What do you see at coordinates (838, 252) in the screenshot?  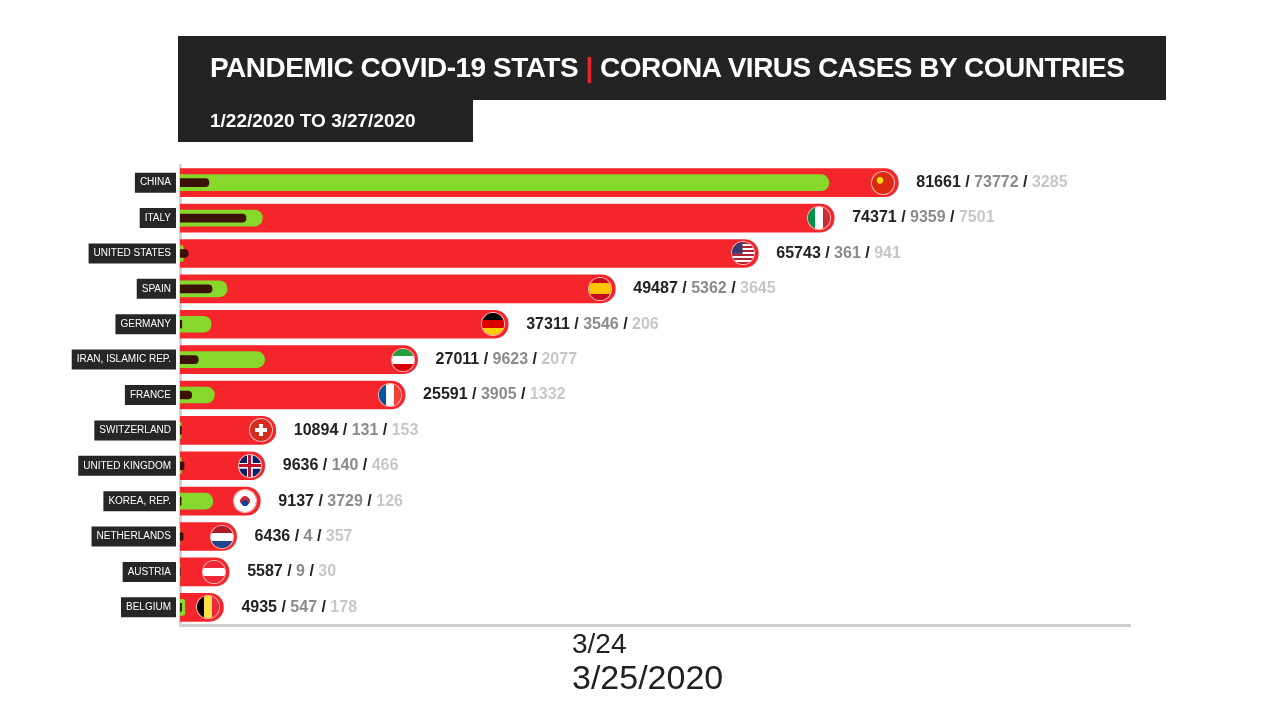 I see `data-label: 65743 / 361 / 941` at bounding box center [838, 252].